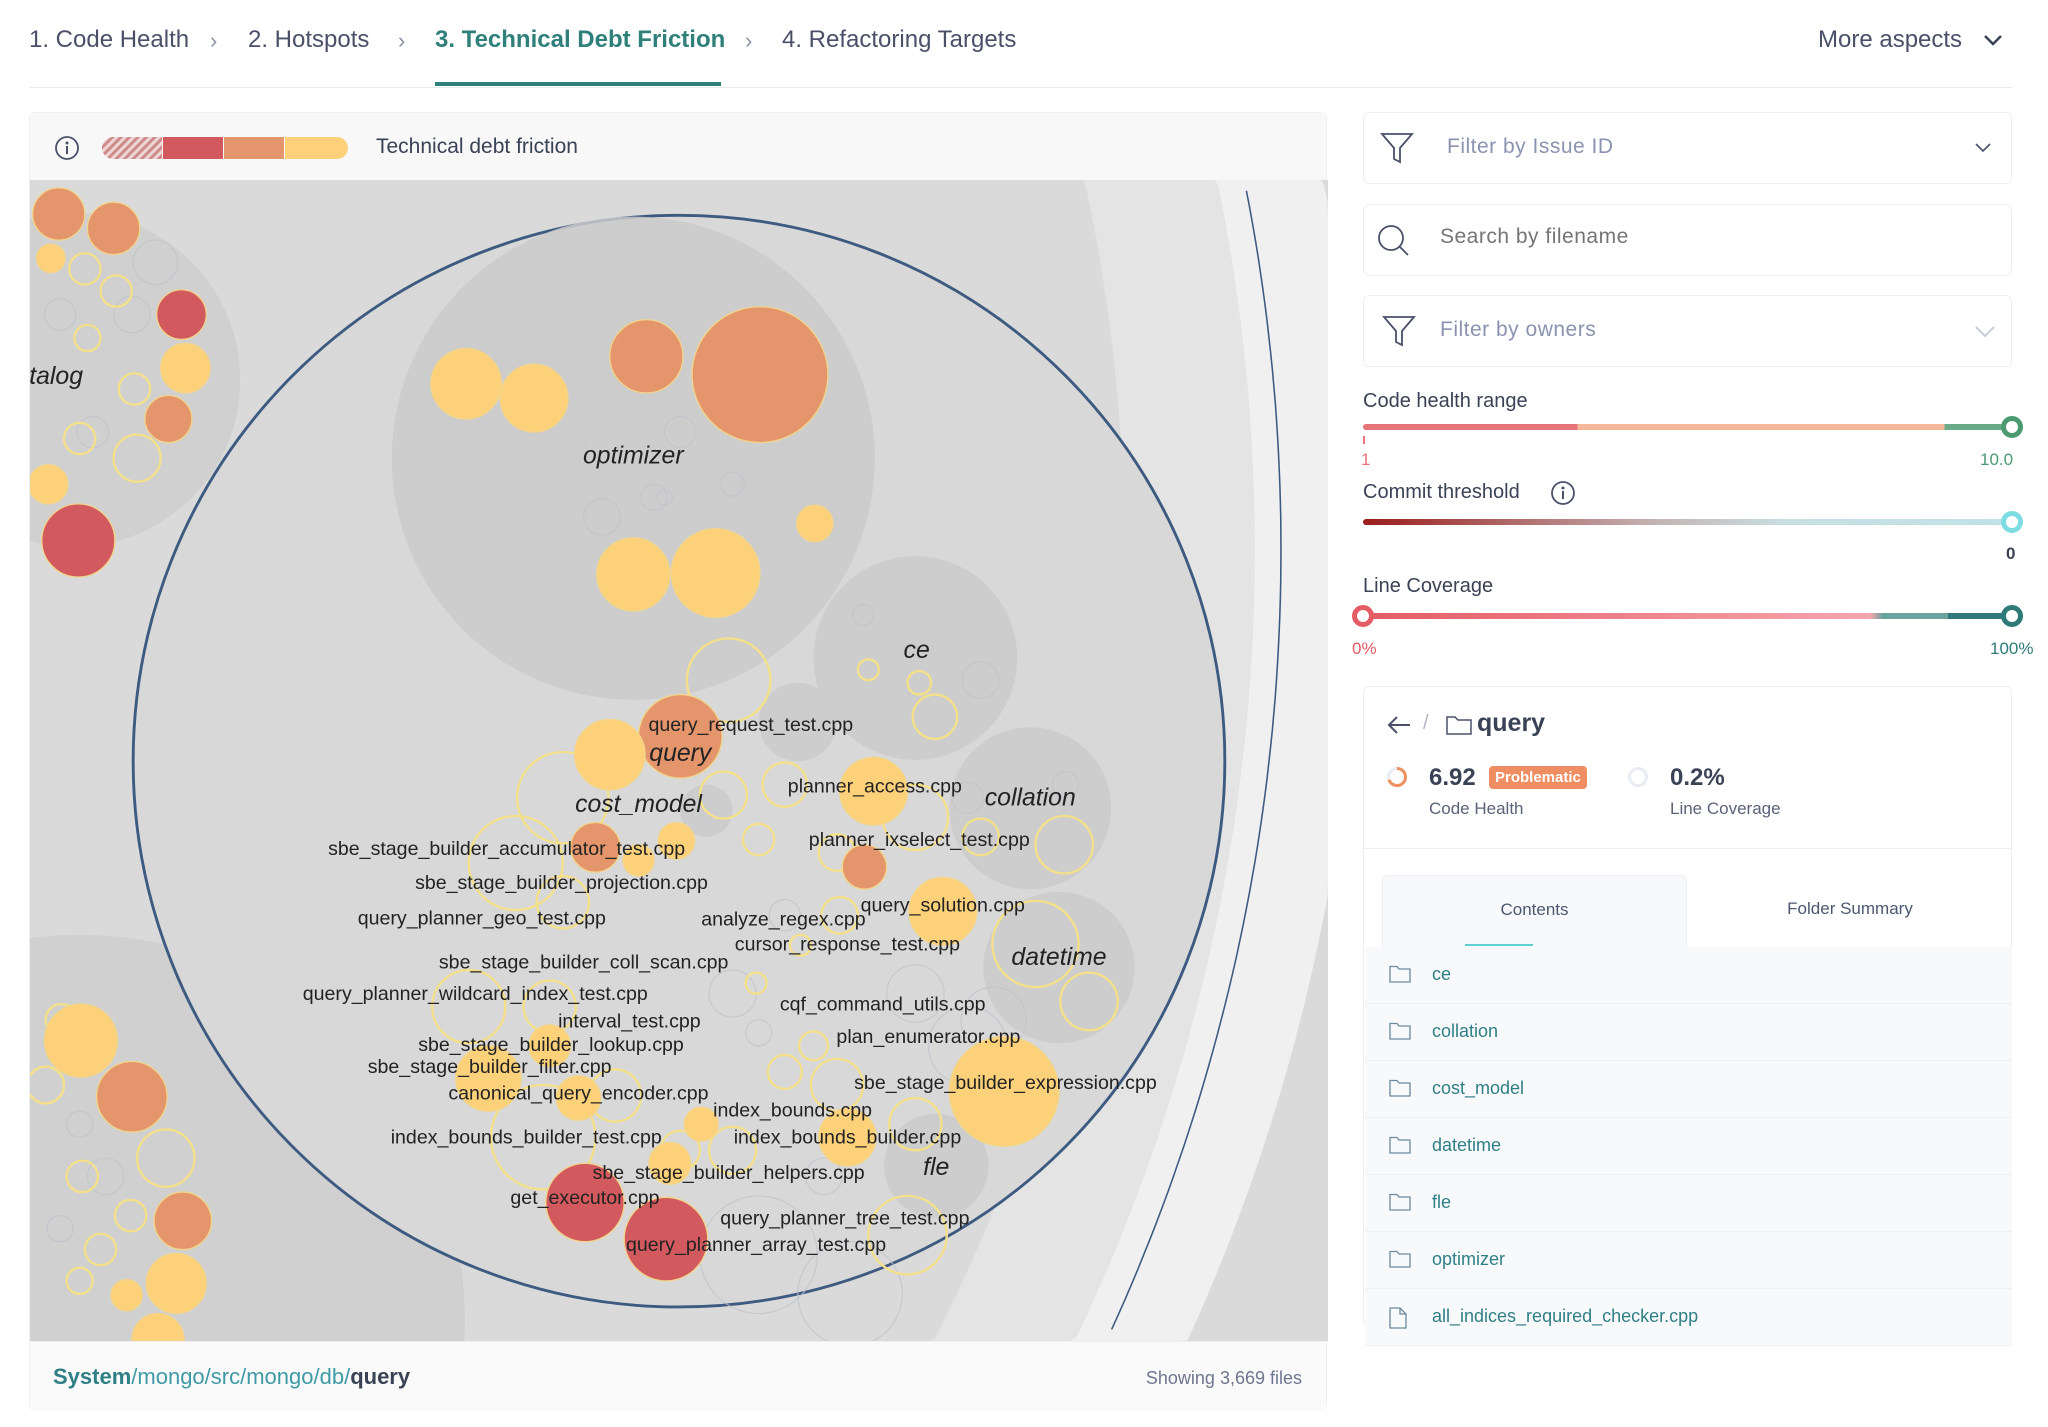 Image resolution: width=2048 pixels, height=1427 pixels. What do you see at coordinates (109, 39) in the screenshot?
I see `step-code-health: 1. Code Health` at bounding box center [109, 39].